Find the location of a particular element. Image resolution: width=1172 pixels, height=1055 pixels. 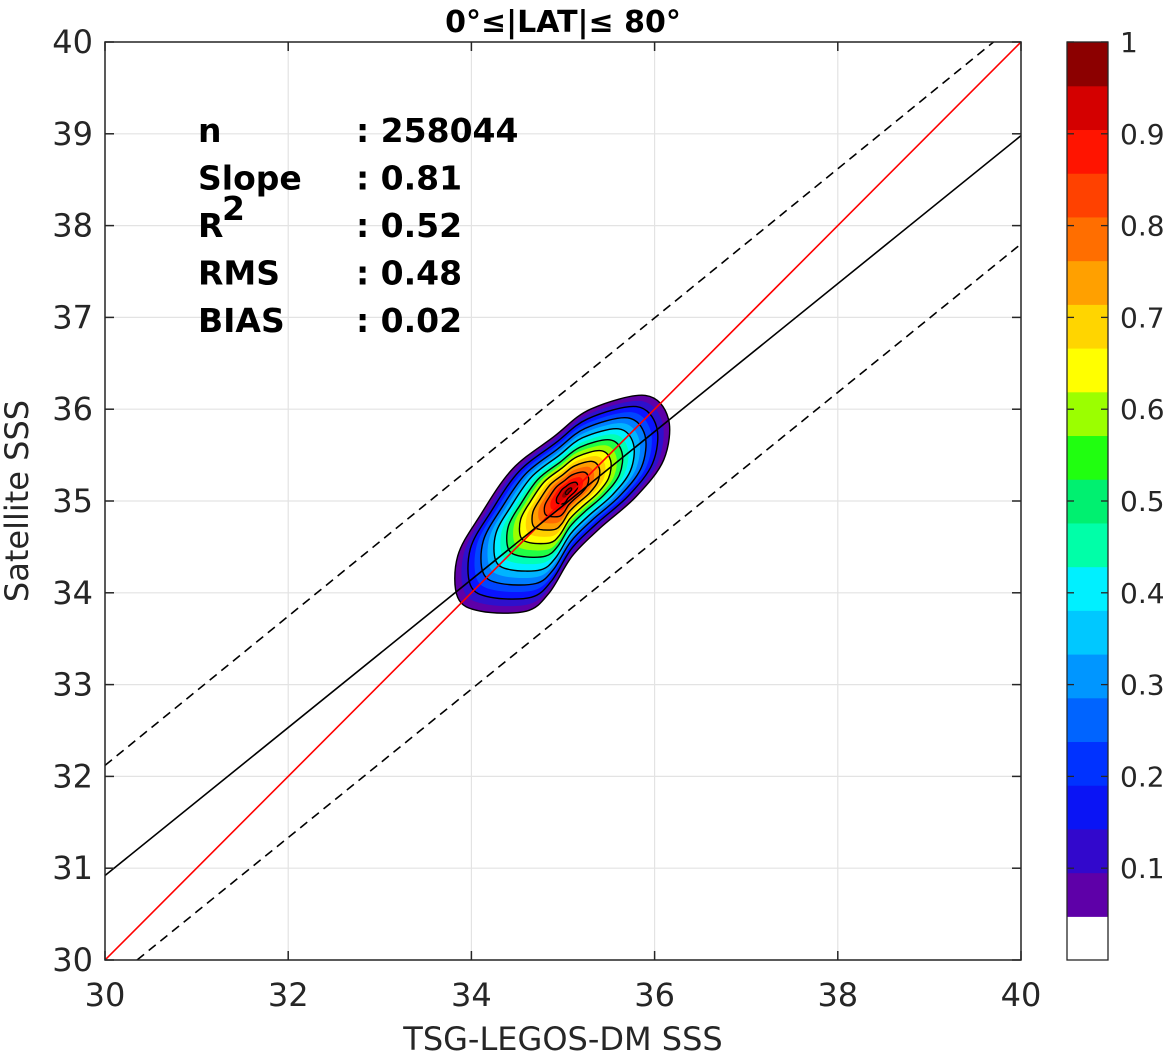

stat-value: : 0.02 is located at coordinates (409, 320).